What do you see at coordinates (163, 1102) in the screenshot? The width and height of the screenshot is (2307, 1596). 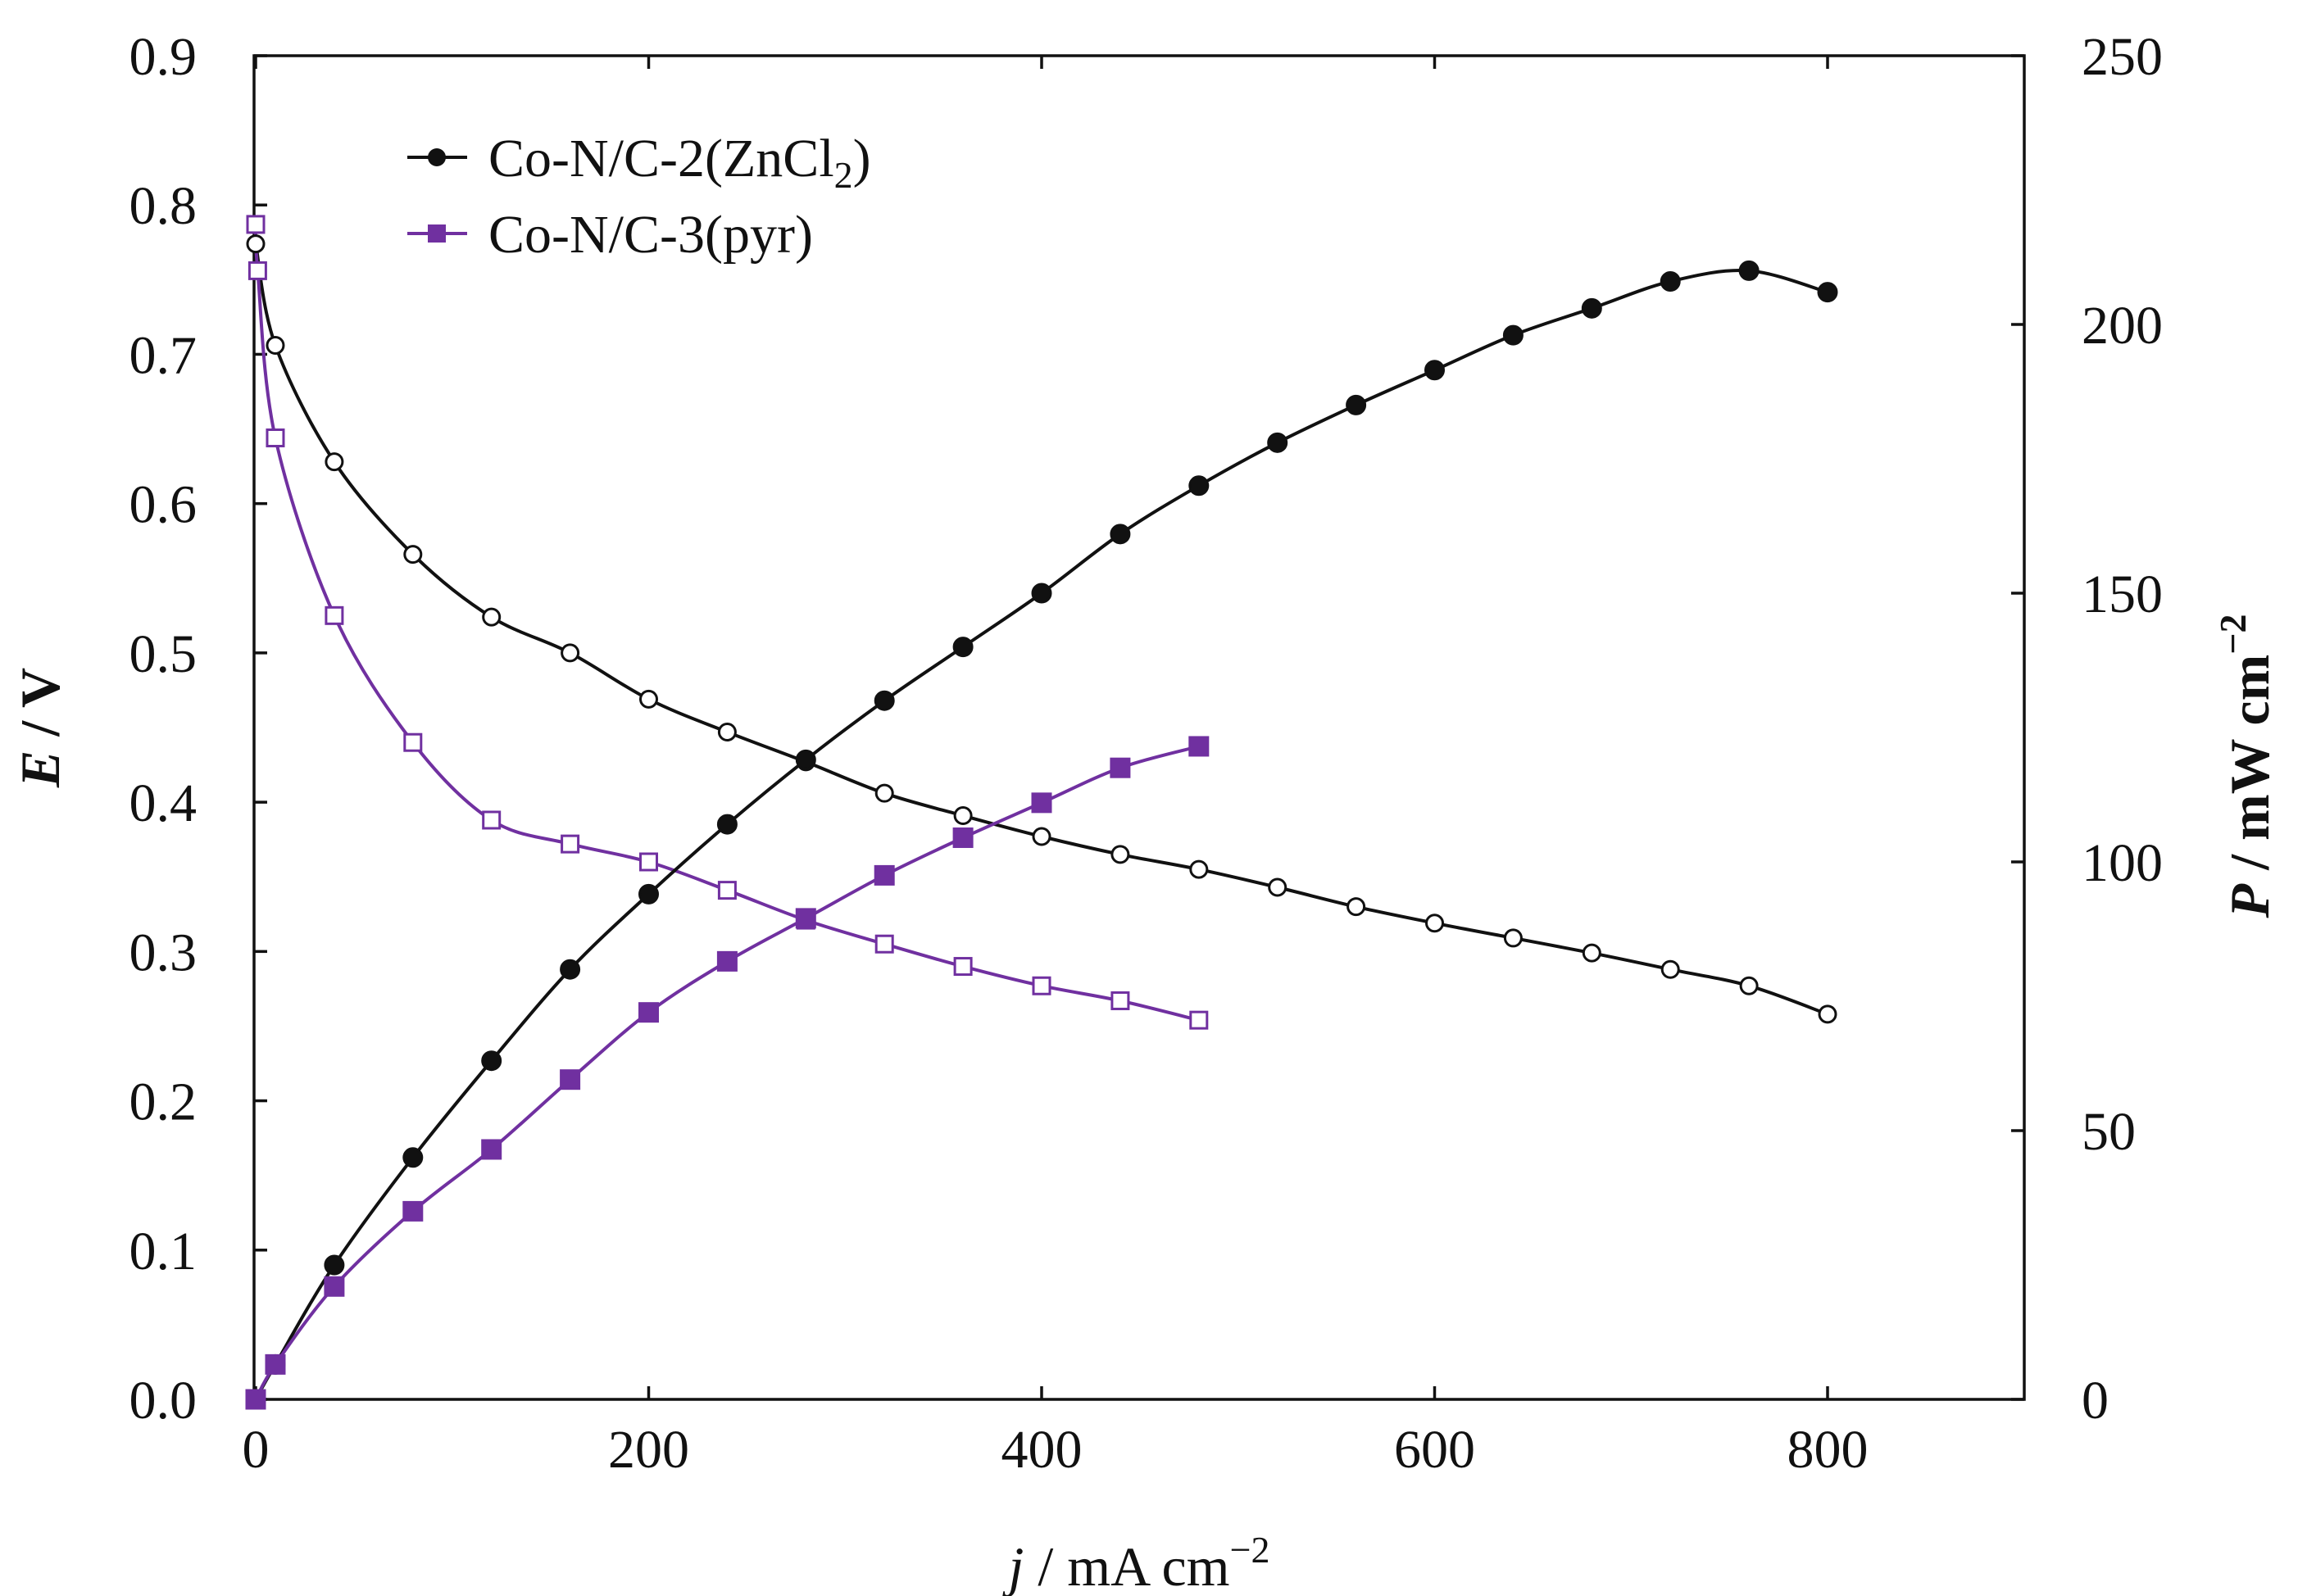 I see `y-left-tick-label: 0.2` at bounding box center [163, 1102].